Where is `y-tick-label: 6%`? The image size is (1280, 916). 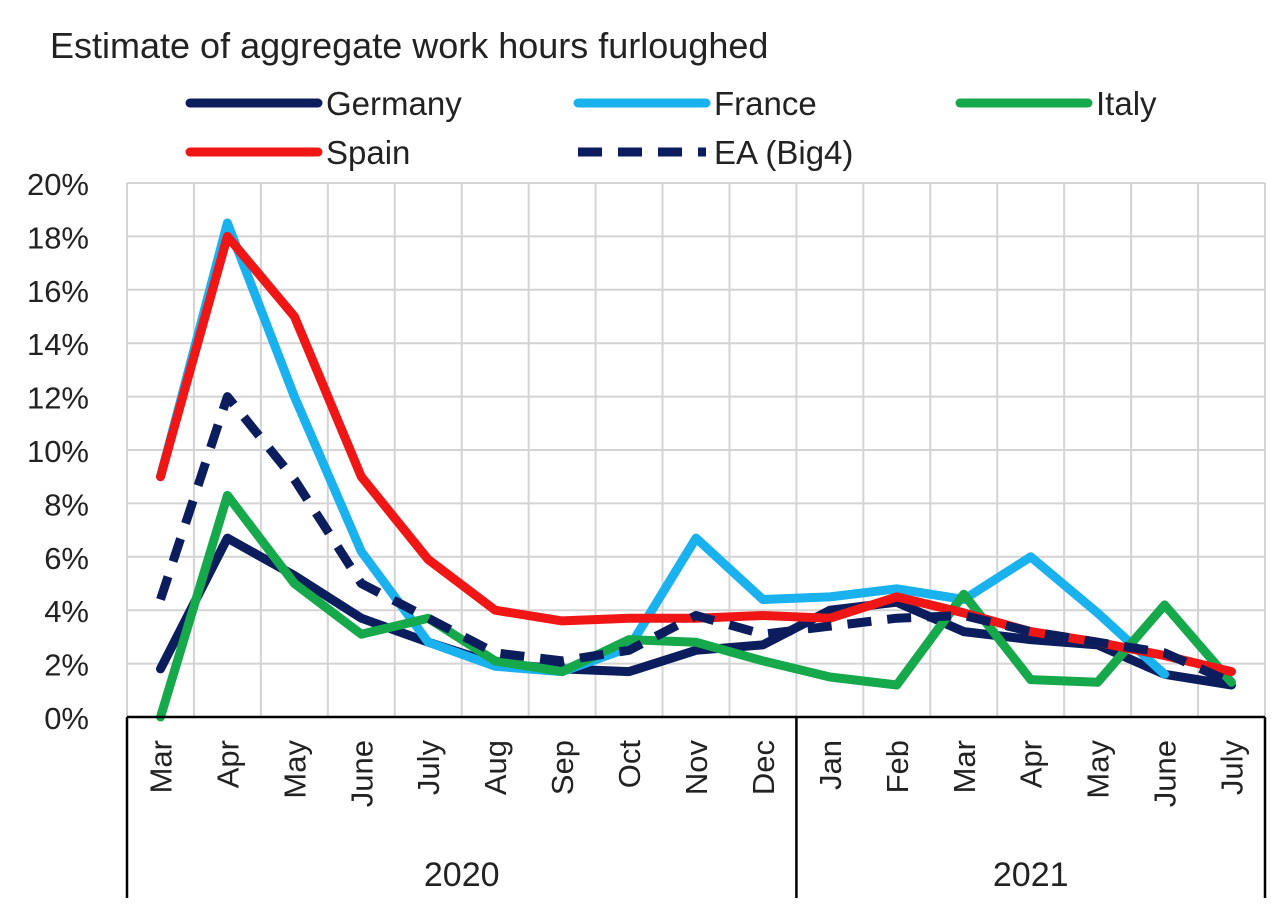
y-tick-label: 6% is located at coordinates (66, 558).